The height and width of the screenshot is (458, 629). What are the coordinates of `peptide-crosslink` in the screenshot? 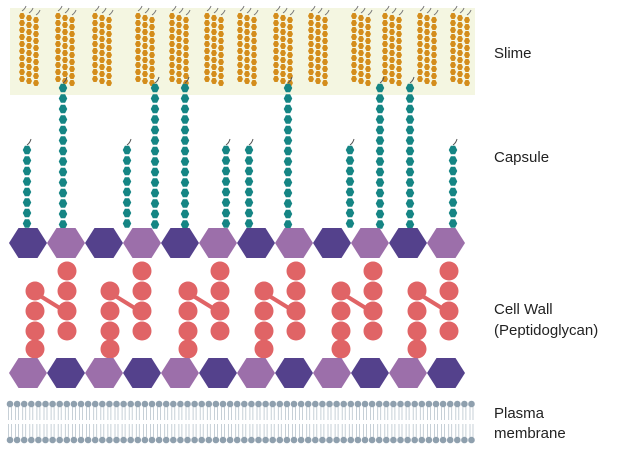 It's located at (280, 310).